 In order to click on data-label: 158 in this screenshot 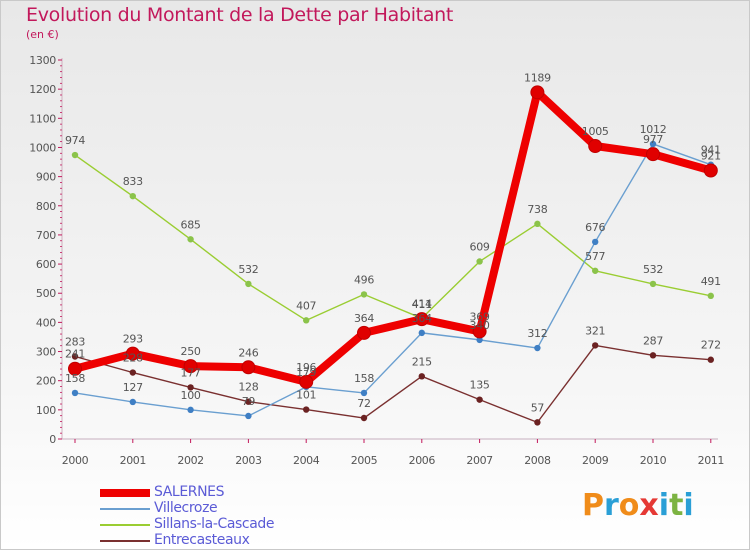, I will do `click(364, 378)`.